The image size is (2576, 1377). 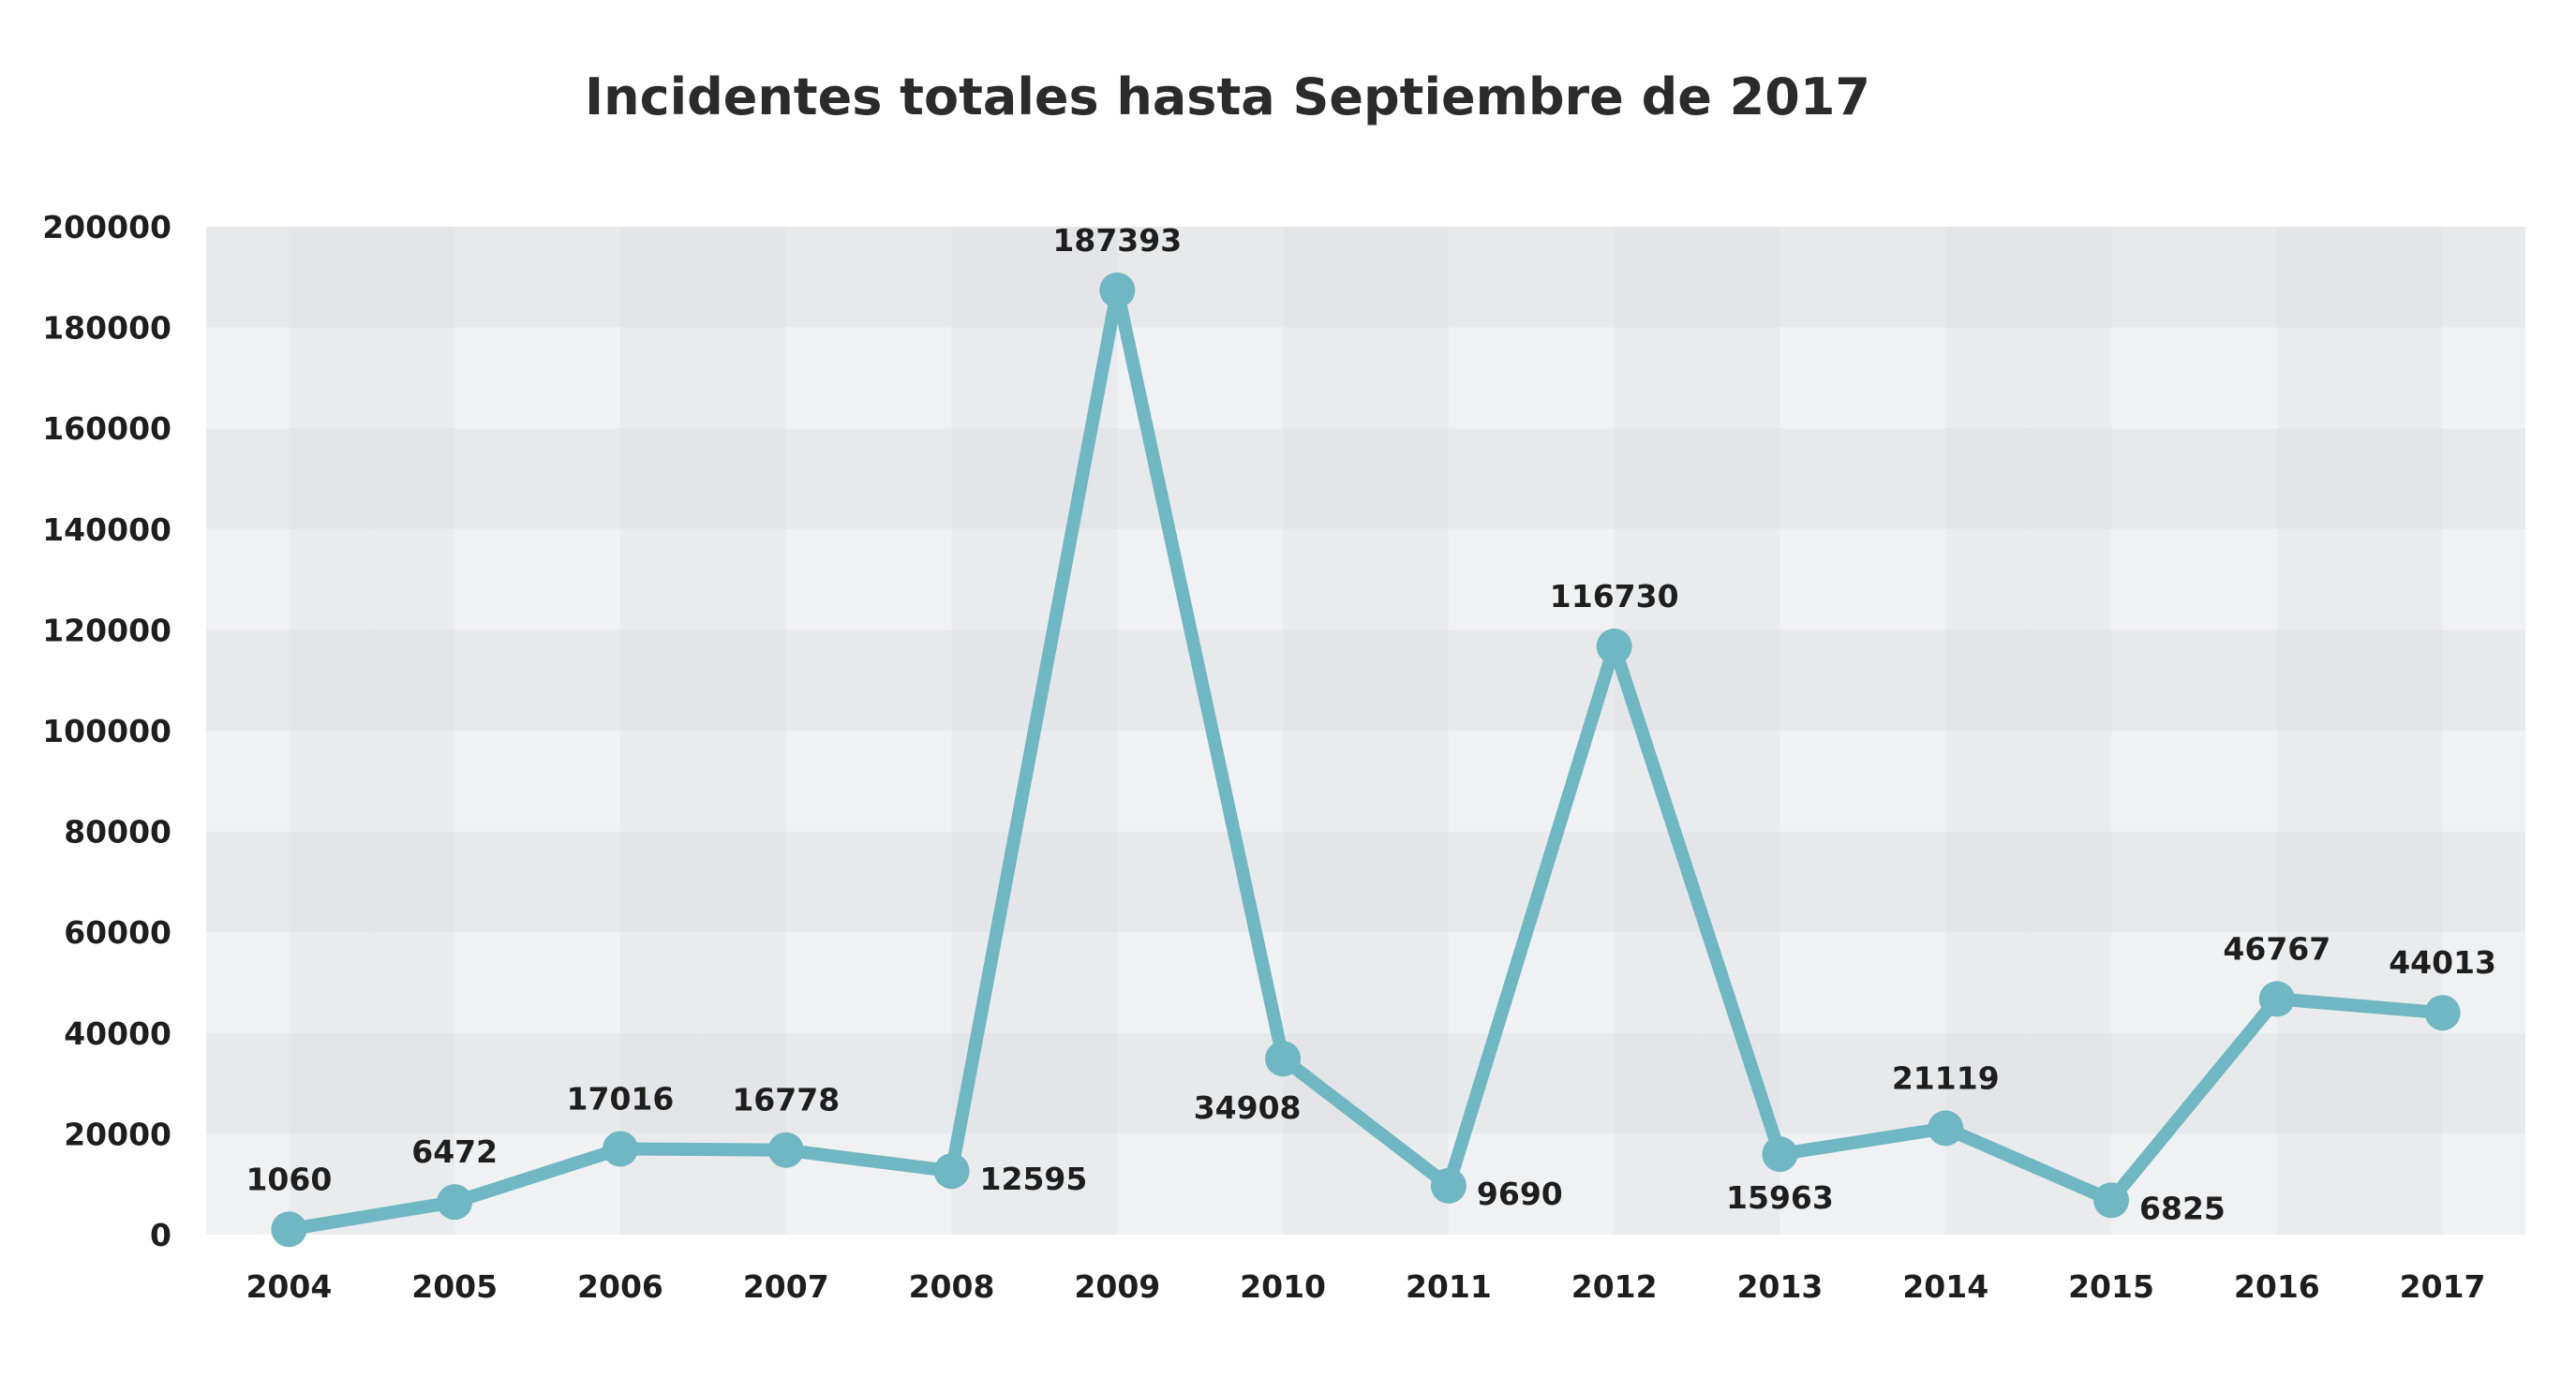 What do you see at coordinates (454, 1286) in the screenshot?
I see `x-tick-label: 2005` at bounding box center [454, 1286].